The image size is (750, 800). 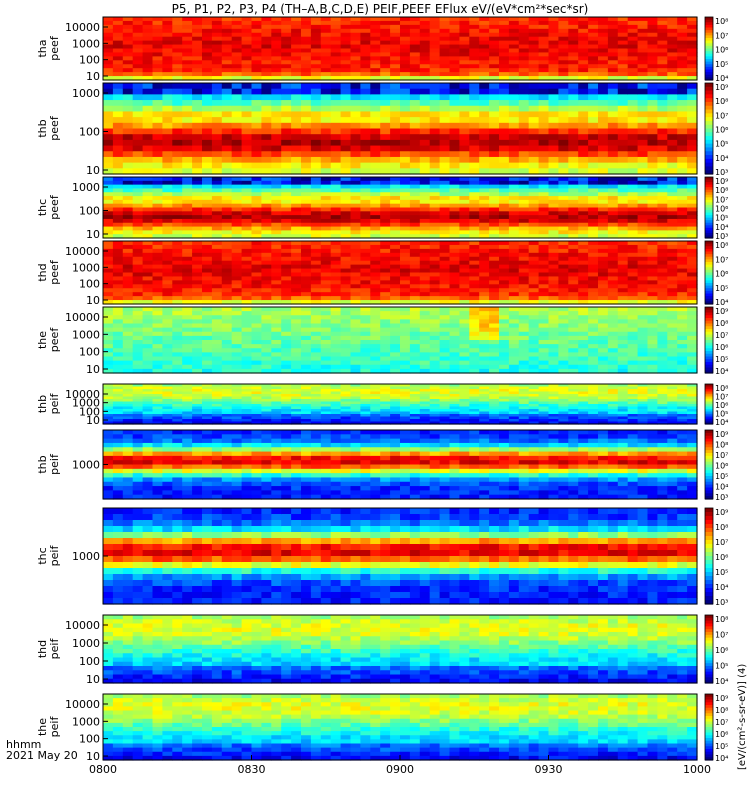 I want to click on colorbar-tick-label: 10⁹, so click(x=721, y=87).